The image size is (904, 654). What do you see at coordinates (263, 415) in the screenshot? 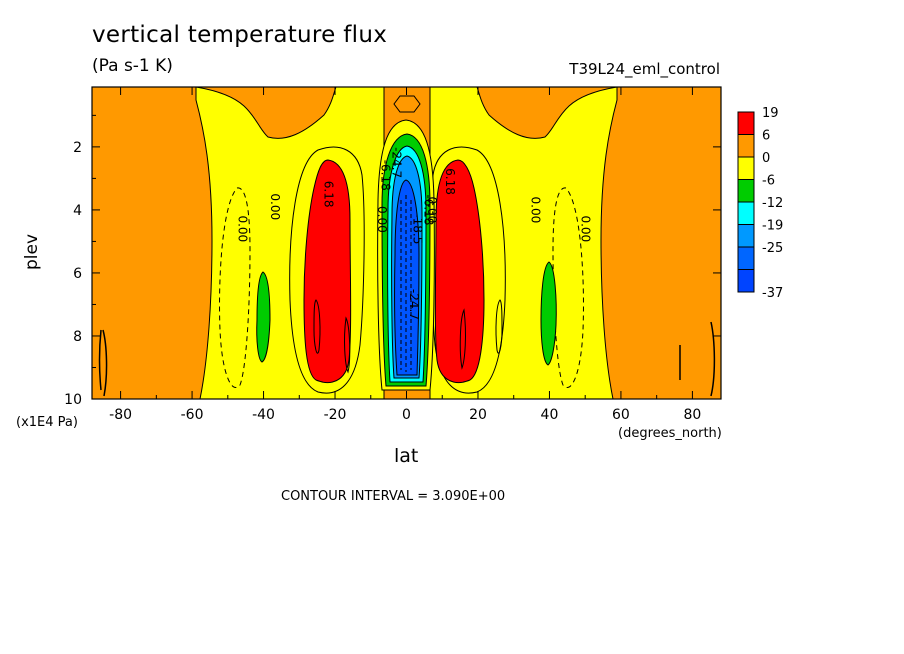
I see `x-tick-label: -40` at bounding box center [263, 415].